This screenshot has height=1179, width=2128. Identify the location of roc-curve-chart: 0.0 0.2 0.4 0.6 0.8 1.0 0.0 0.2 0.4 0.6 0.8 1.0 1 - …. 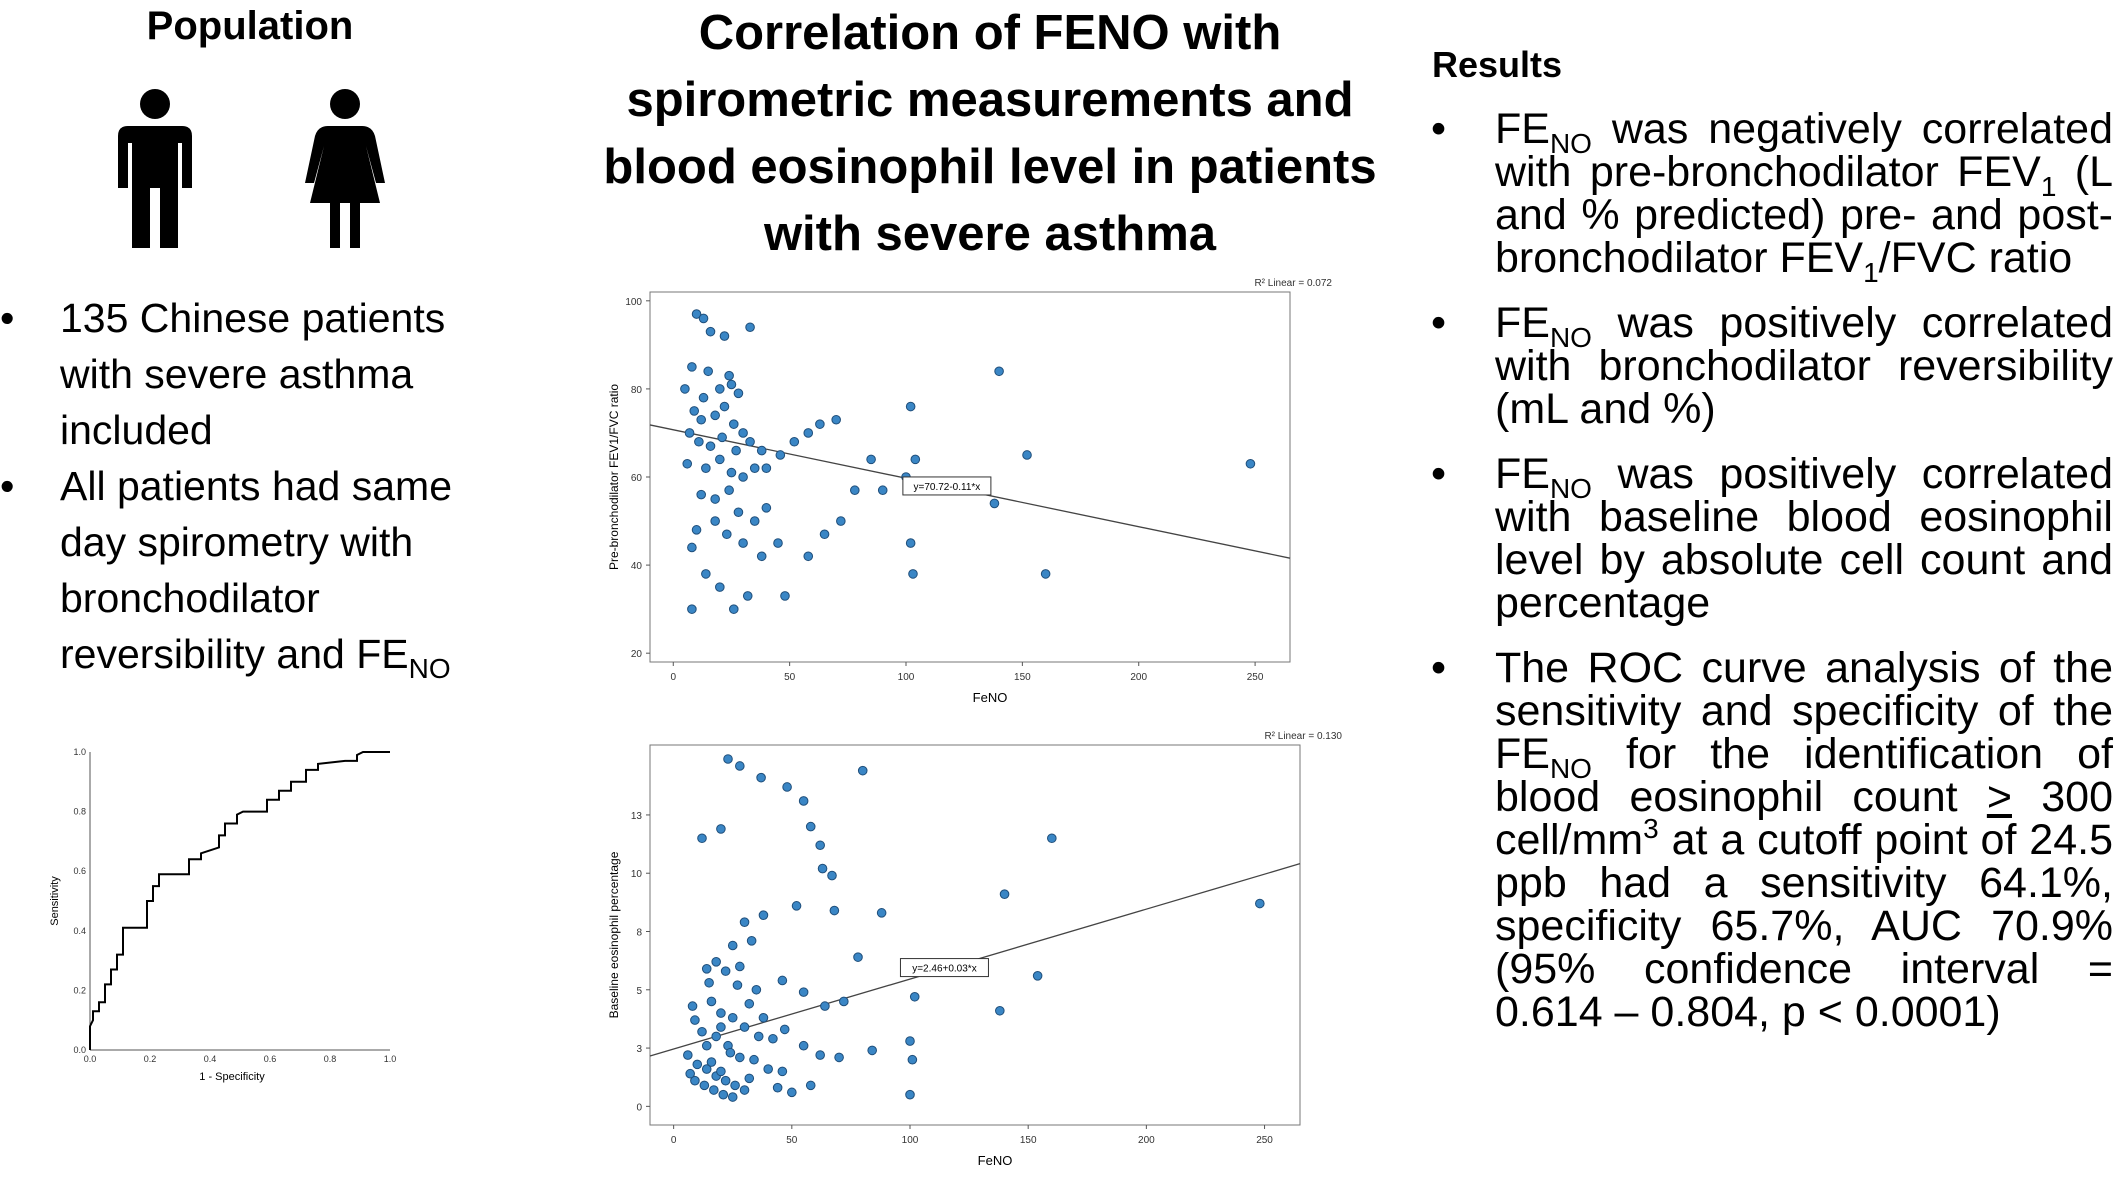
(222, 915).